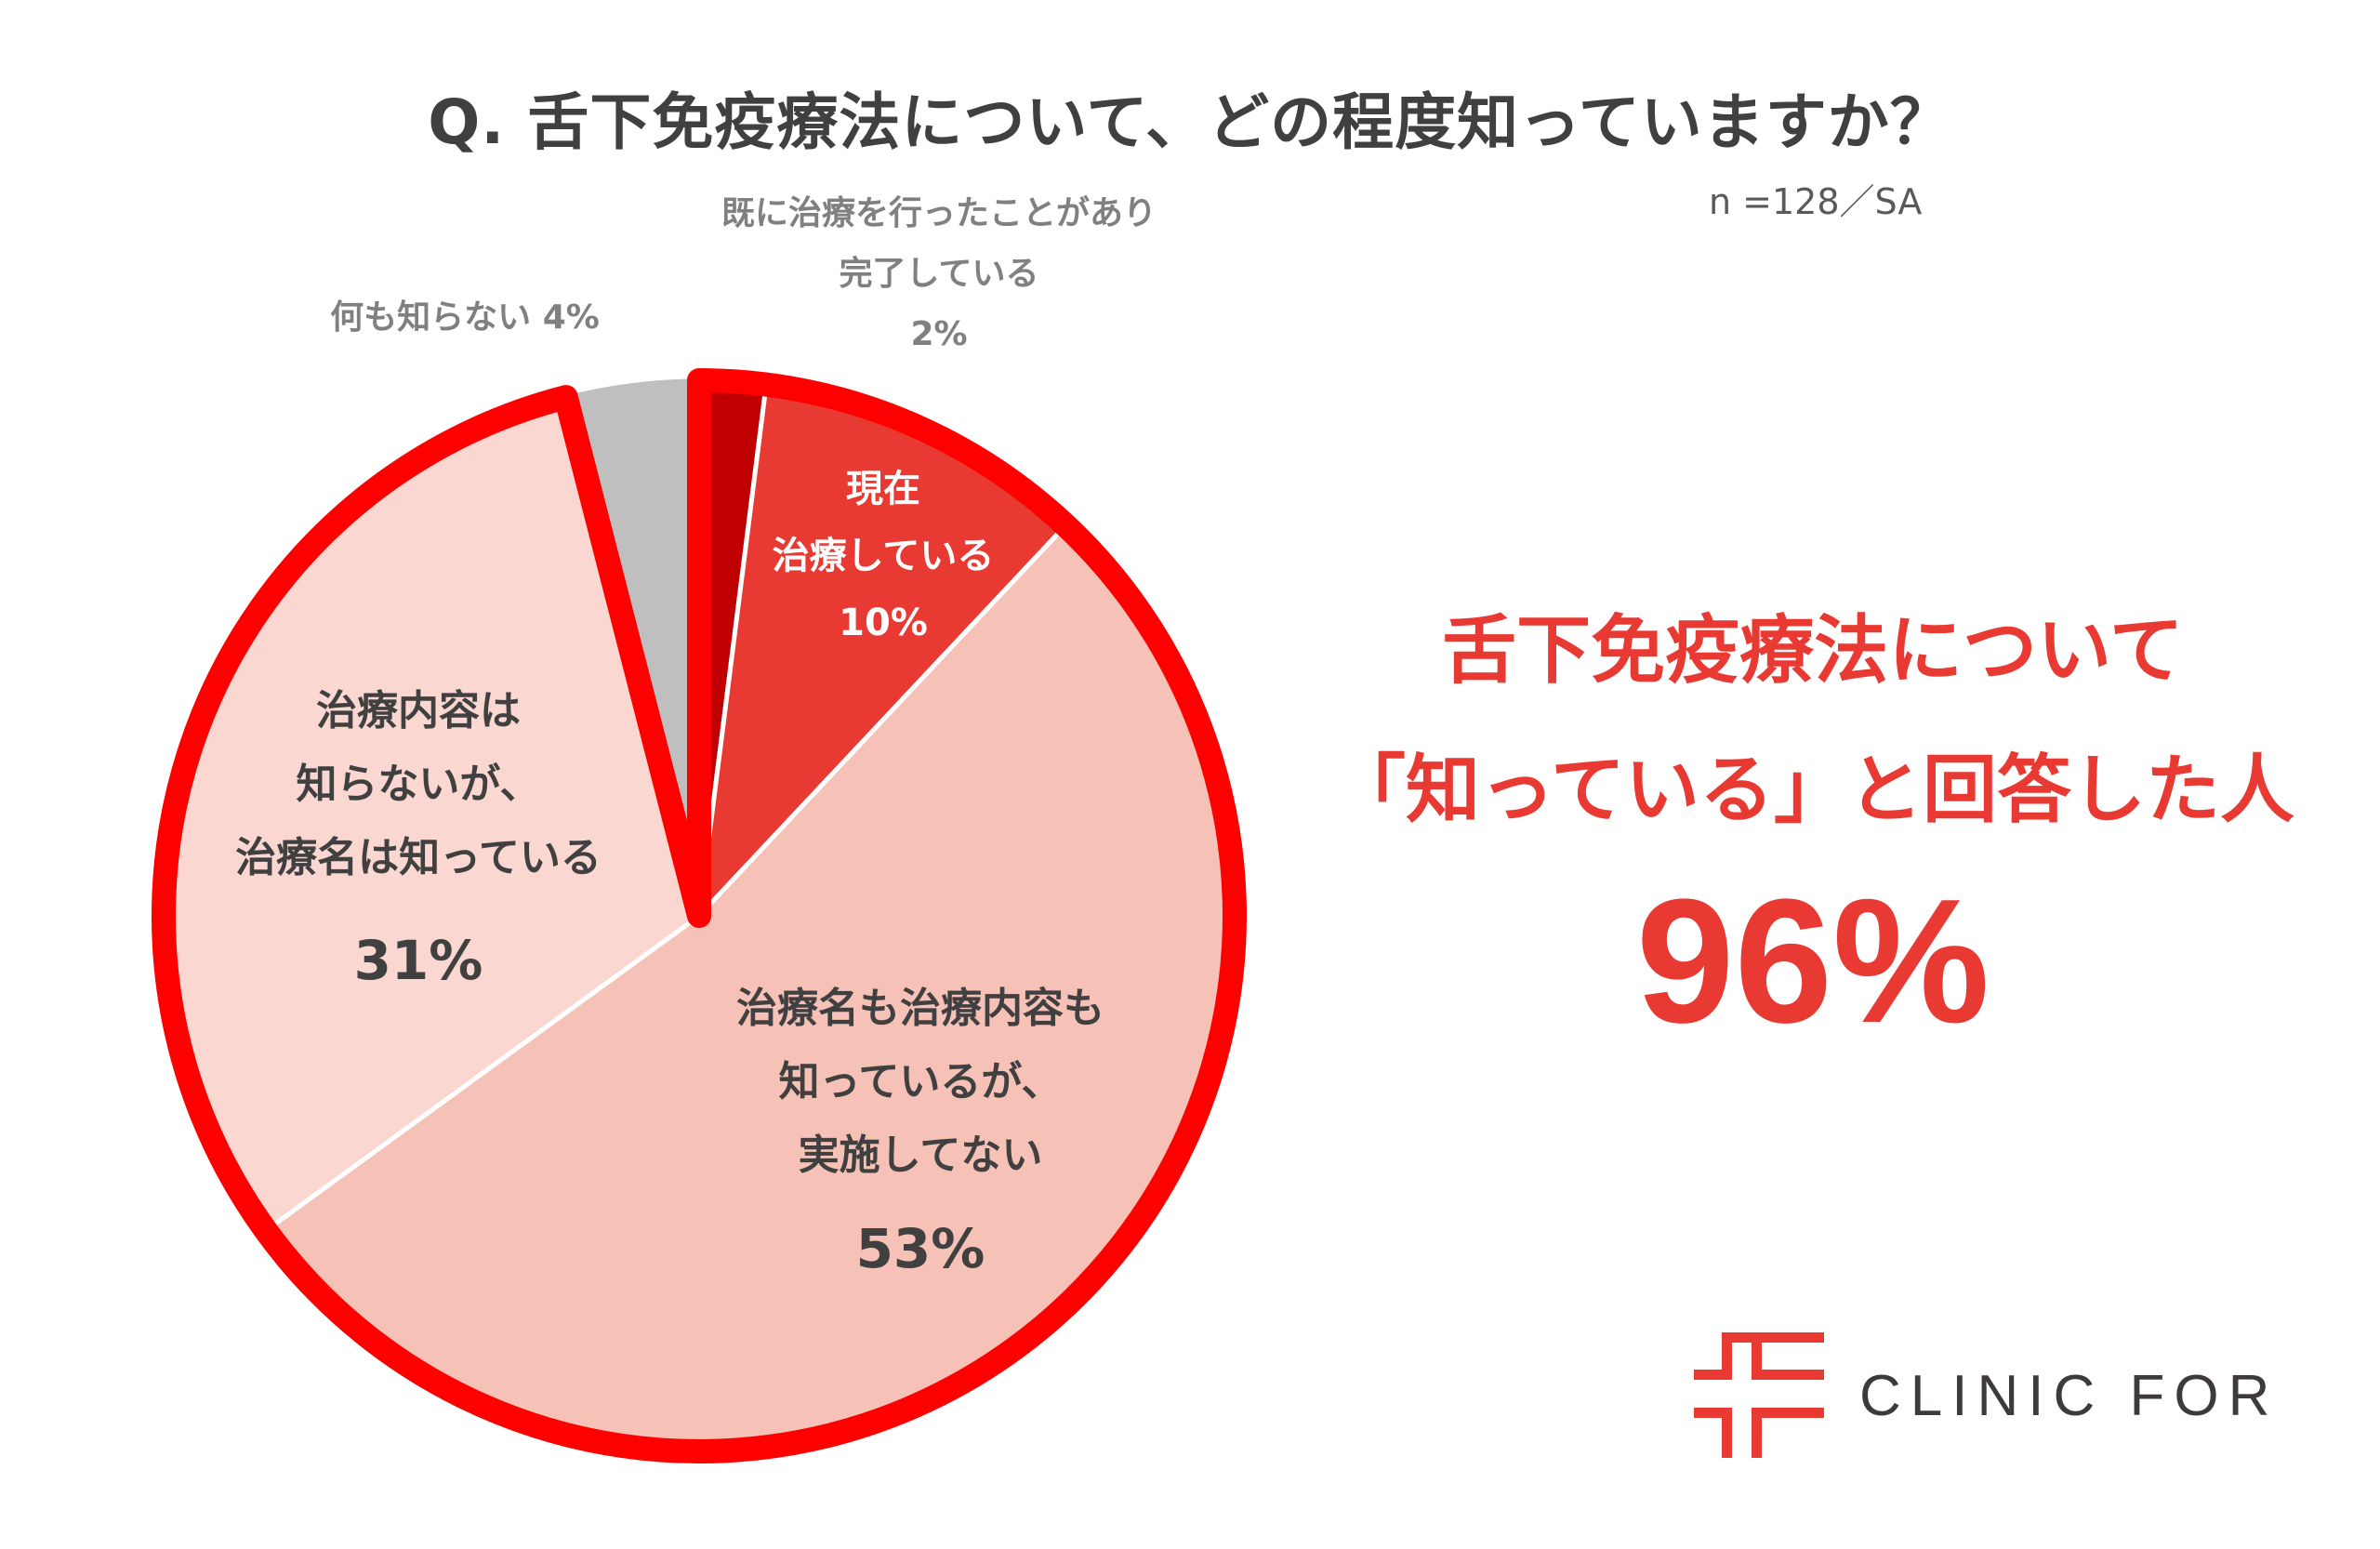 The height and width of the screenshot is (1549, 2380). What do you see at coordinates (1759, 1395) in the screenshot?
I see `clinic-for-logo-icon` at bounding box center [1759, 1395].